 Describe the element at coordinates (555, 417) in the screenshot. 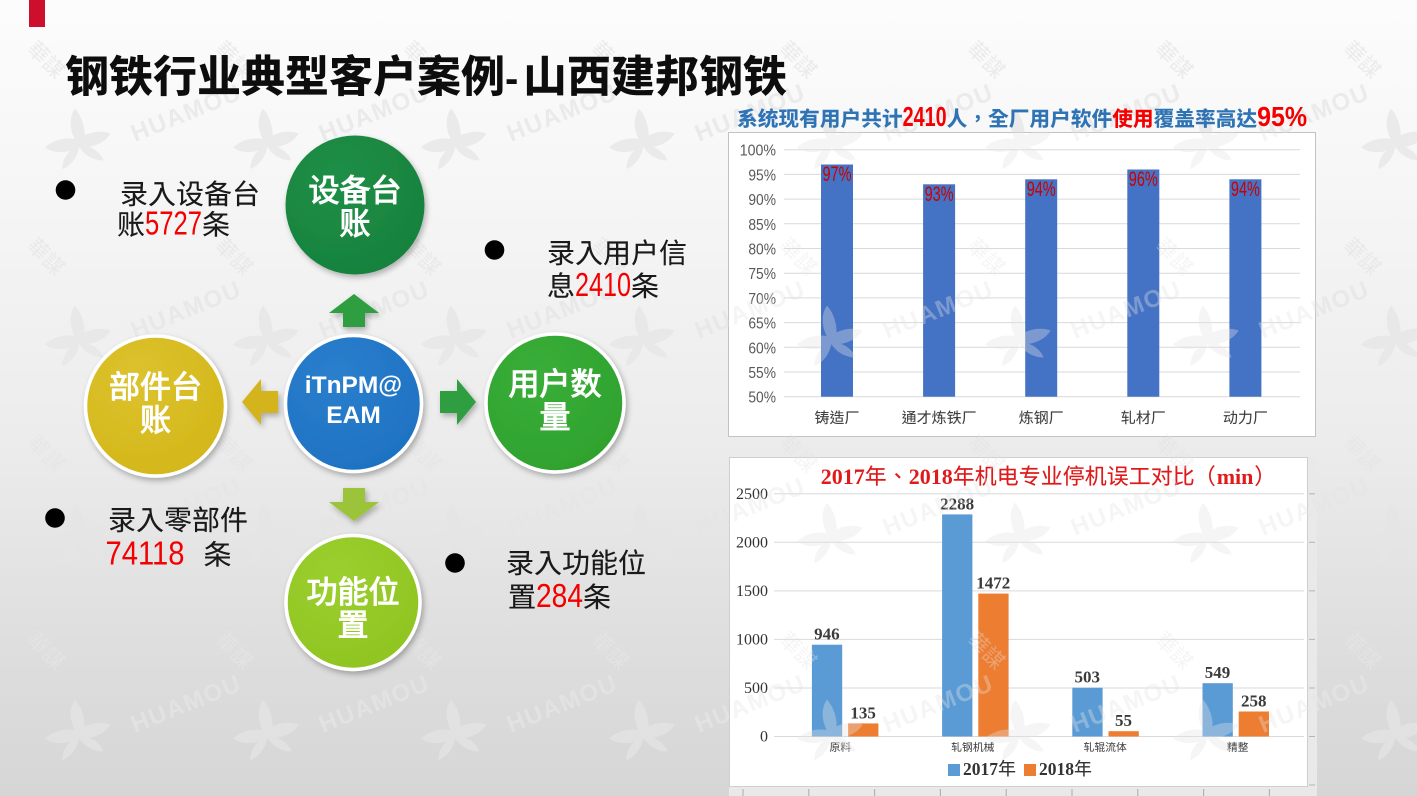

I see `svg-text: 量` at that location.